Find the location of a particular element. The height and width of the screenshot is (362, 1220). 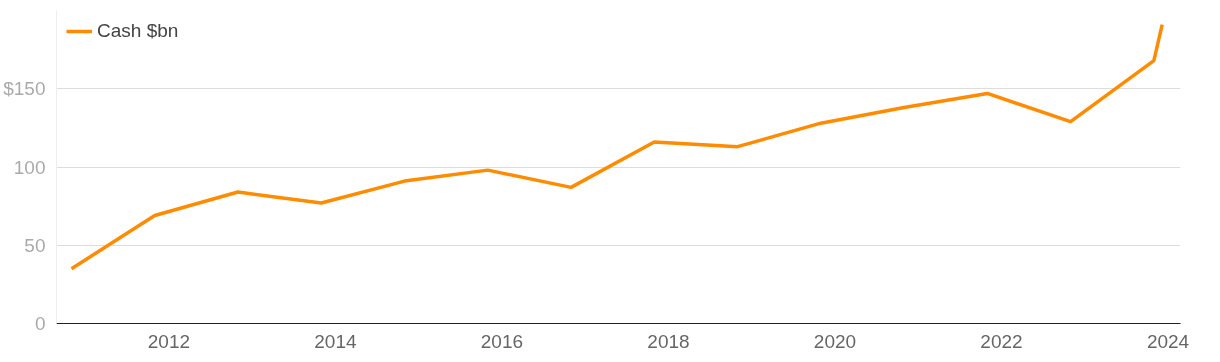

legend-label: Cash $bn is located at coordinates (138, 31).